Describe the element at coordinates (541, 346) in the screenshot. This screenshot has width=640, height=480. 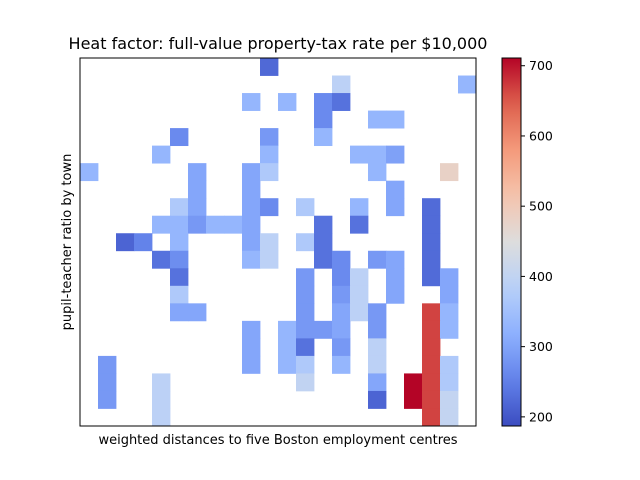
I see `colorbar-tick-label: 300` at that location.